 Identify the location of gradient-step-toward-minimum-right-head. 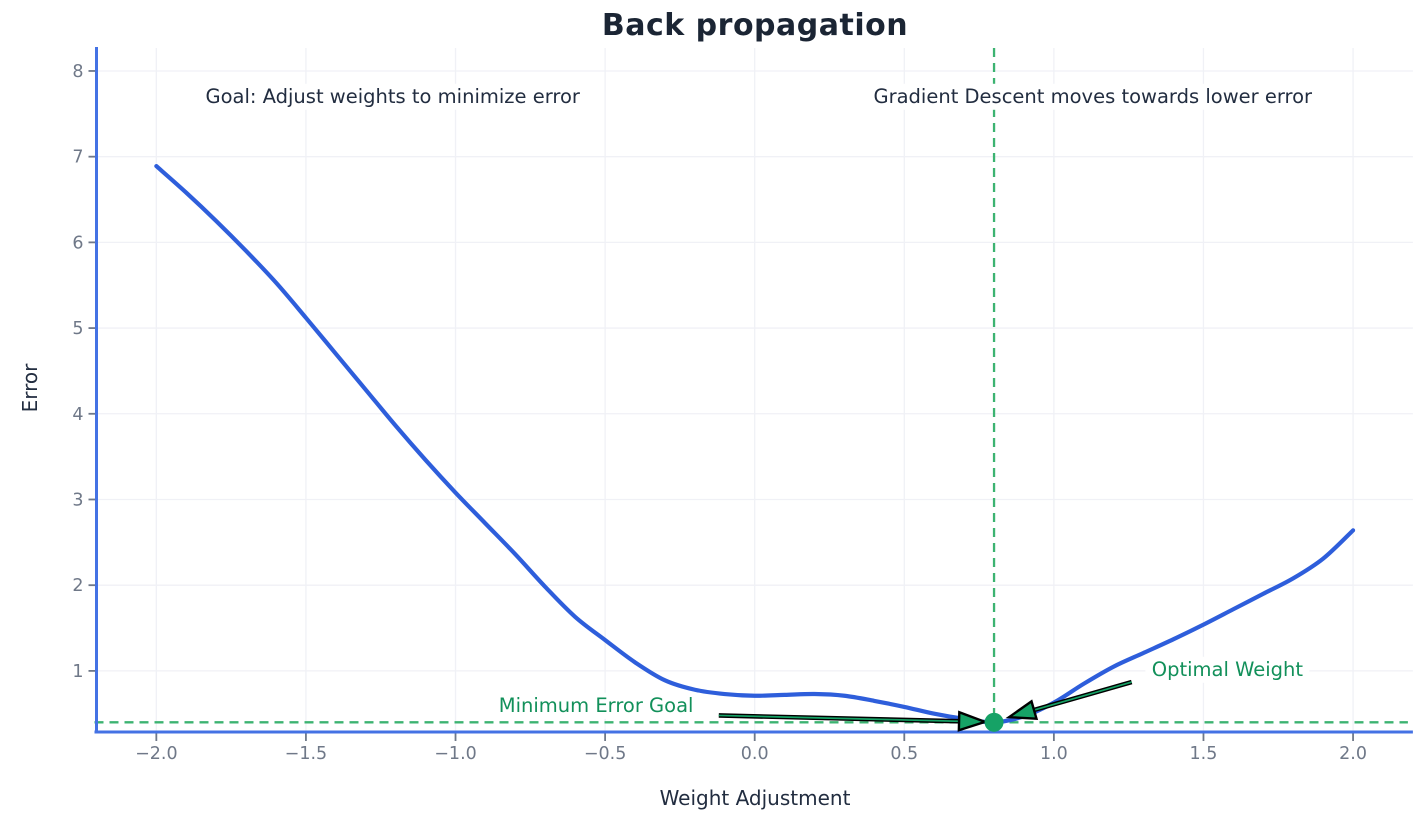
(973, 721).